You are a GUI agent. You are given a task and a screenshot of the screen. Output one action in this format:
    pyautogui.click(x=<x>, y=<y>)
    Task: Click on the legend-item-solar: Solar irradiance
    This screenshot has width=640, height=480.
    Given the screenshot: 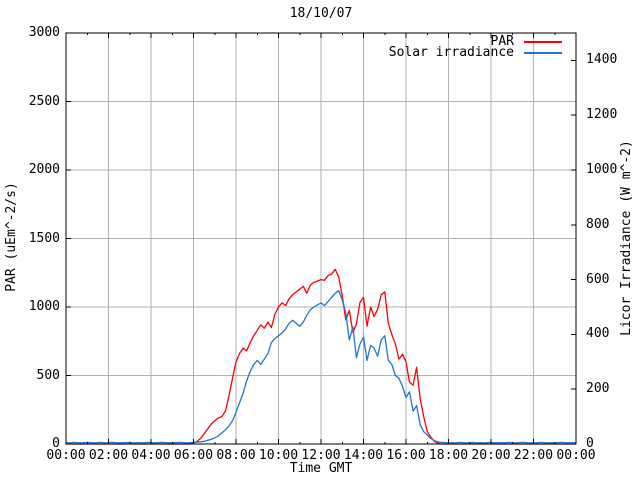 What is the action you would take?
    pyautogui.click(x=475, y=52)
    